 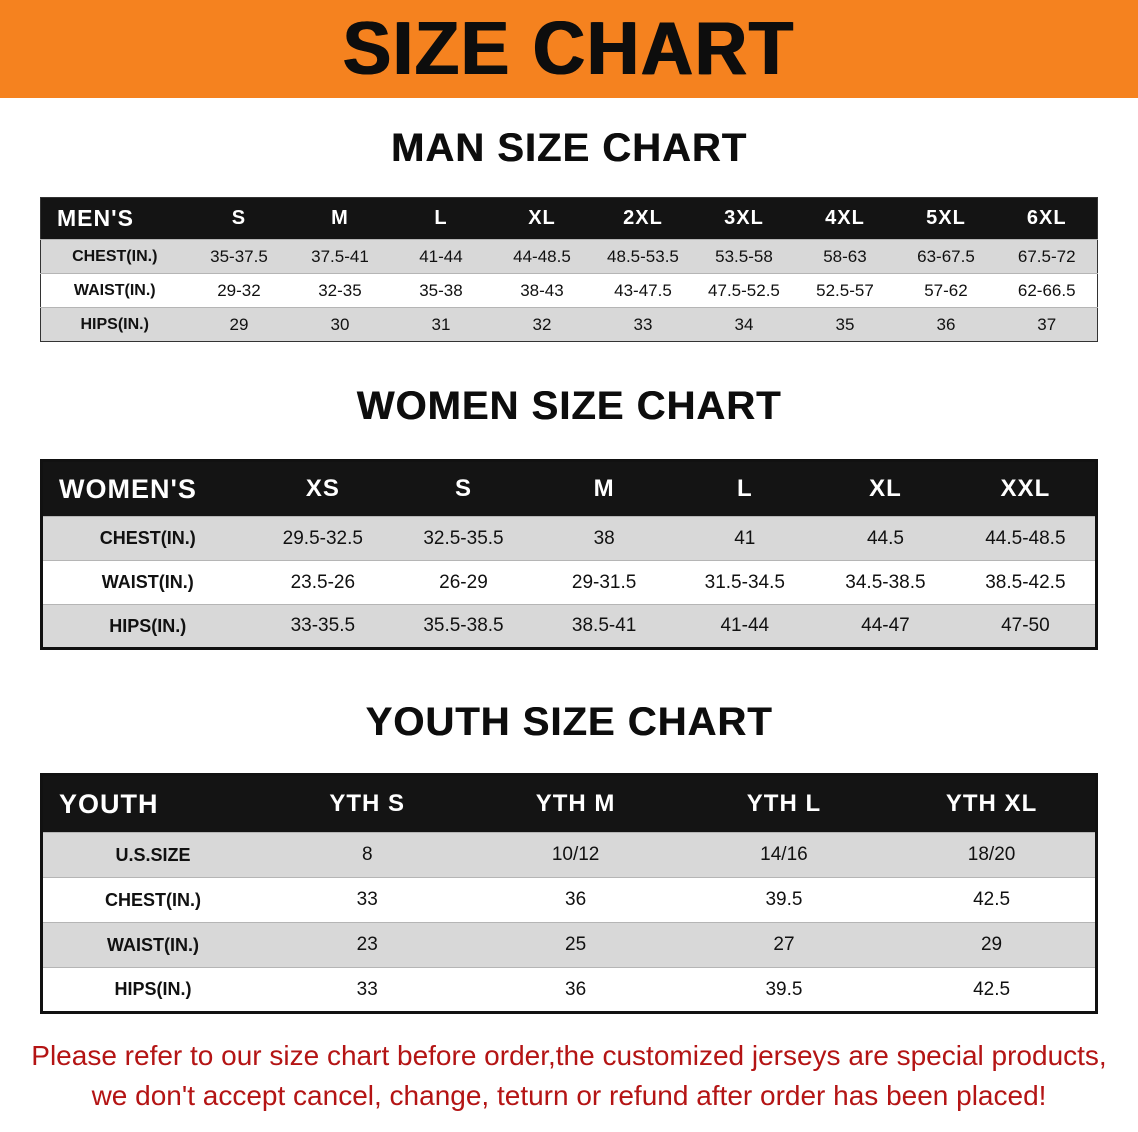 What do you see at coordinates (340, 324) in the screenshot?
I see `size-value-cell: 30` at bounding box center [340, 324].